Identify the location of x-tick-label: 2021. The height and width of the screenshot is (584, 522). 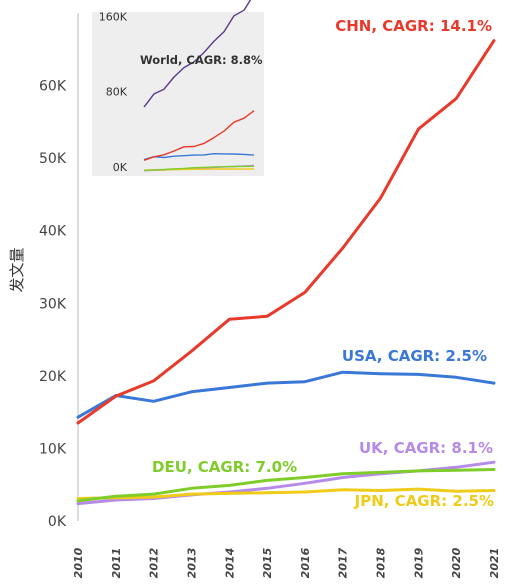
(494, 563).